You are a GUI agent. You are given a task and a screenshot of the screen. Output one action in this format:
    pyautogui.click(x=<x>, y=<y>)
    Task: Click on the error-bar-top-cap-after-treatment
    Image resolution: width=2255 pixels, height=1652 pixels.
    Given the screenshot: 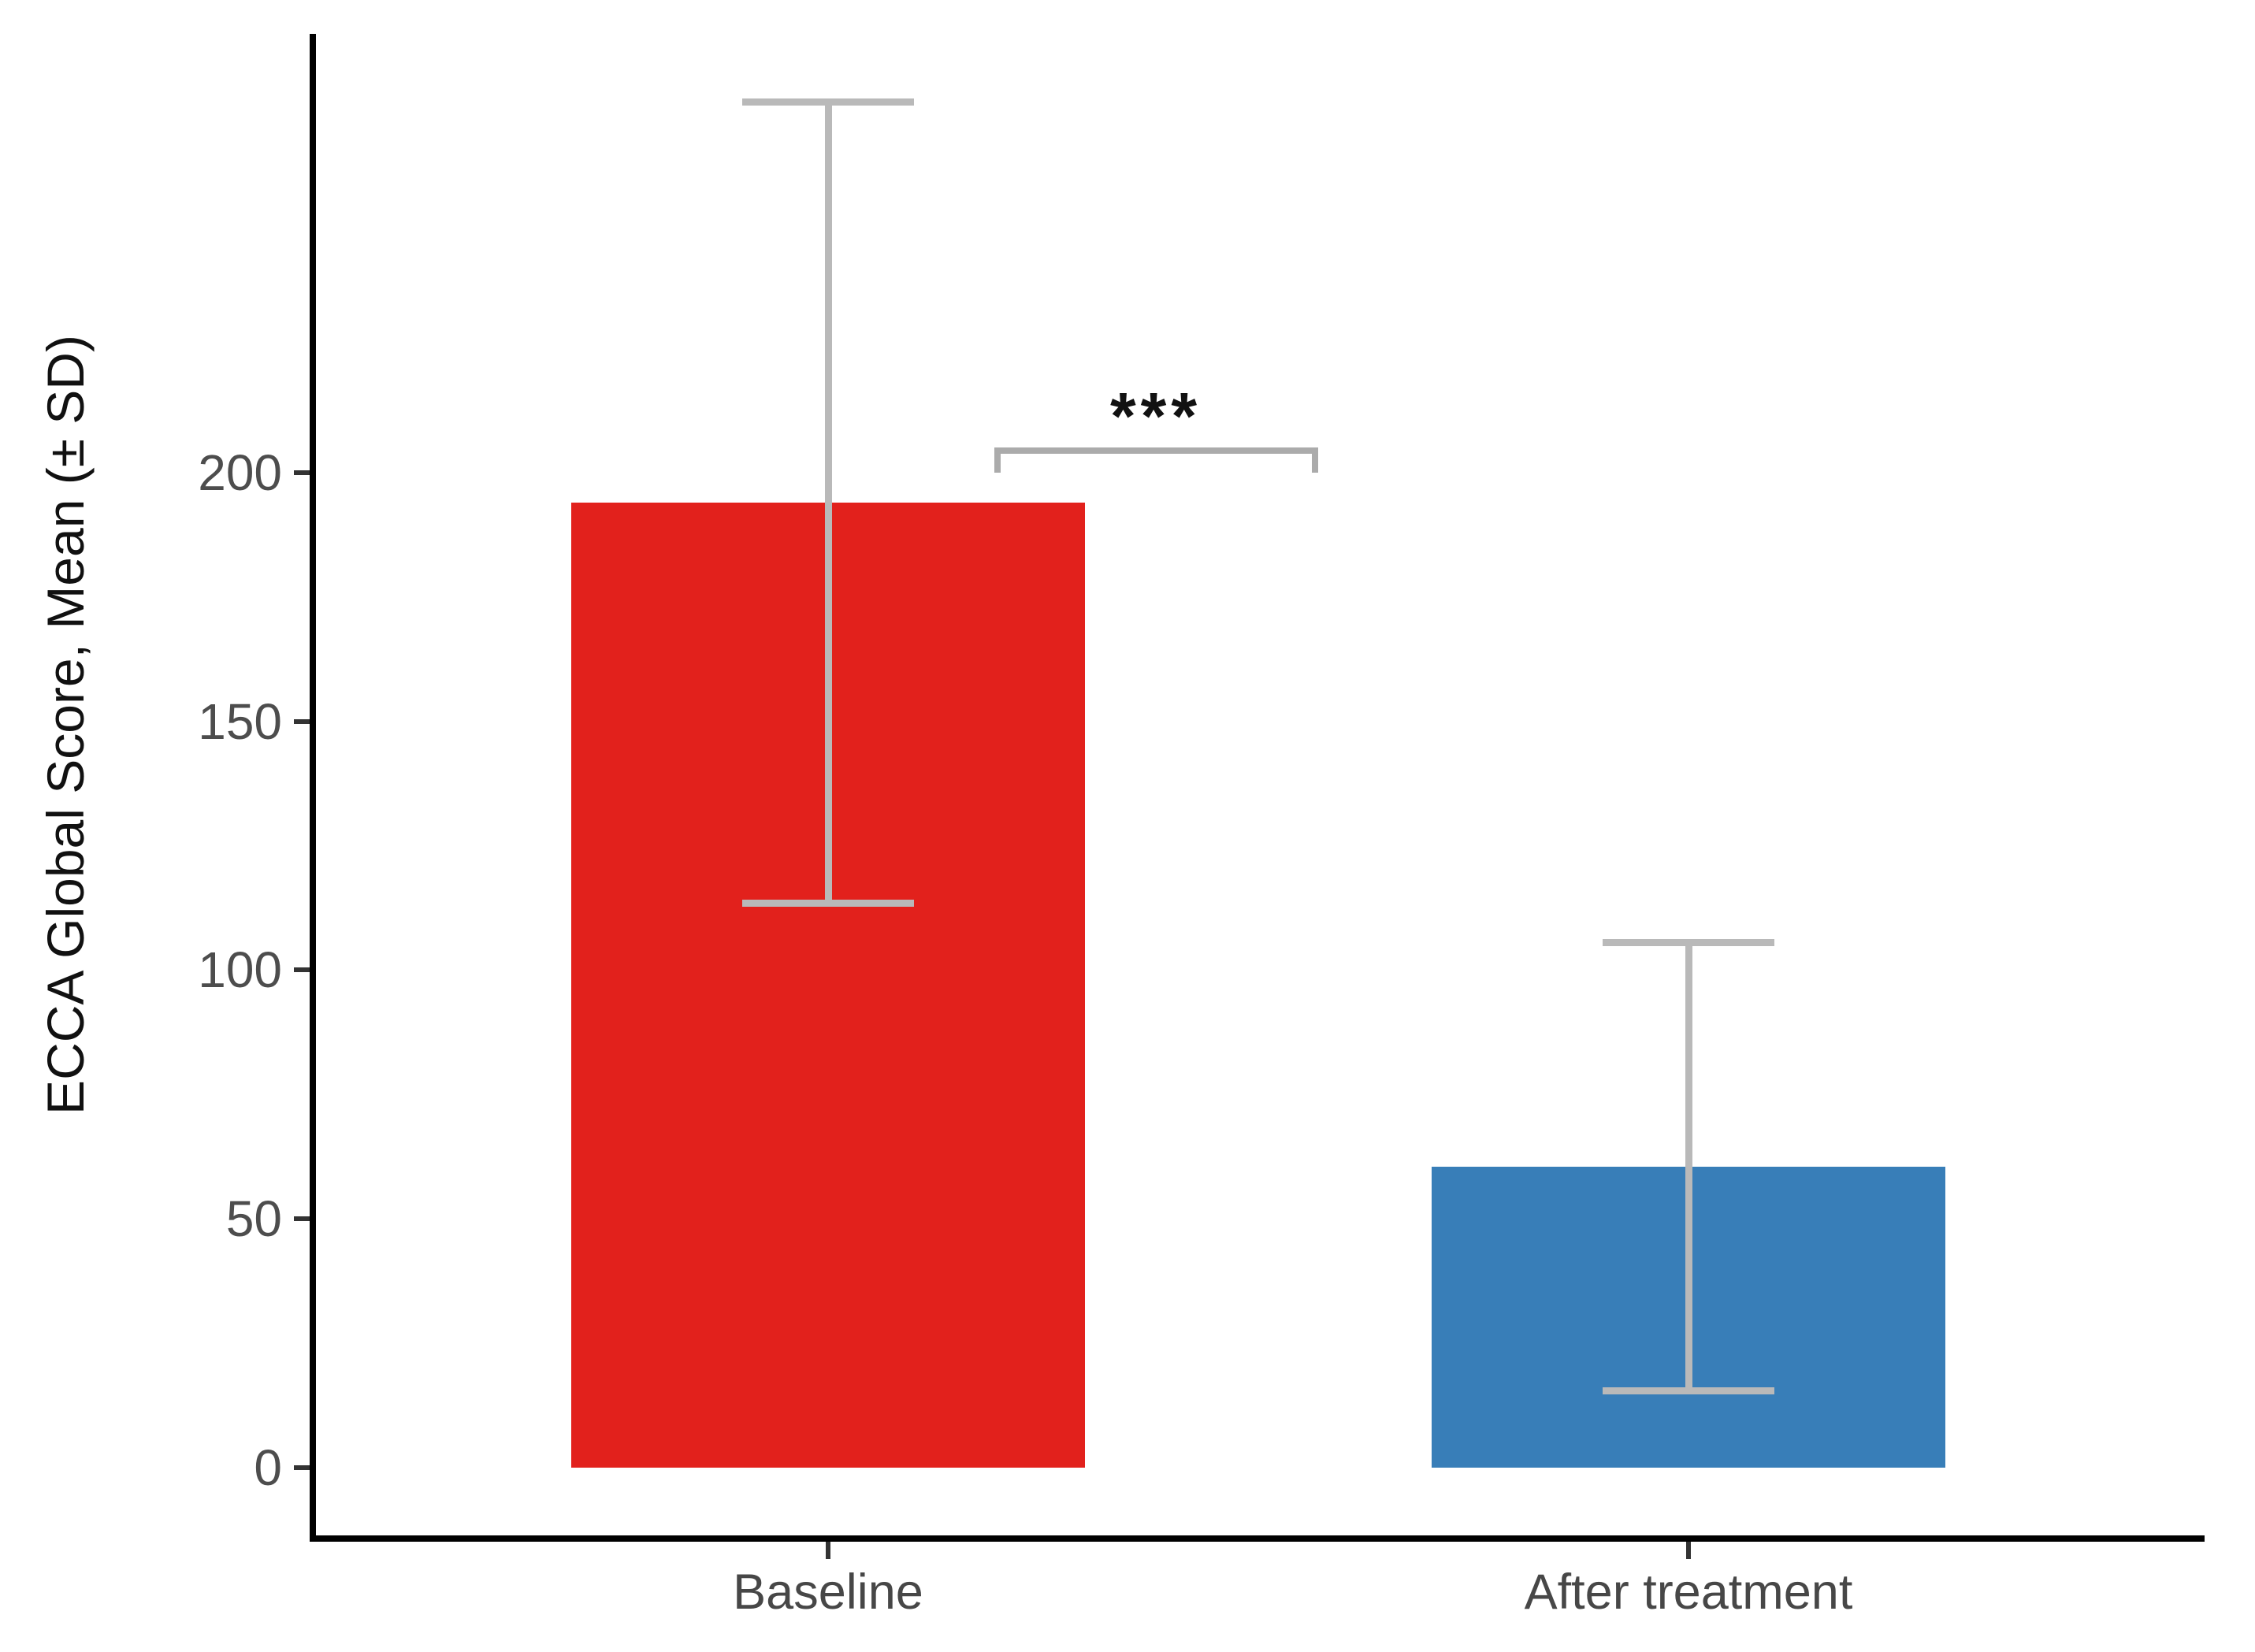 What is the action you would take?
    pyautogui.click(x=1688, y=943)
    